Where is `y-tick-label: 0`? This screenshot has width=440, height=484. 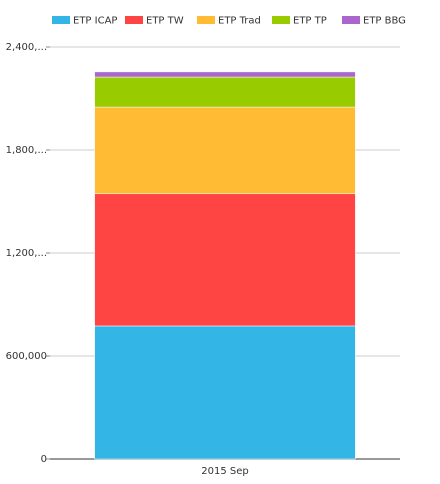
y-tick-label: 0 is located at coordinates (44, 459).